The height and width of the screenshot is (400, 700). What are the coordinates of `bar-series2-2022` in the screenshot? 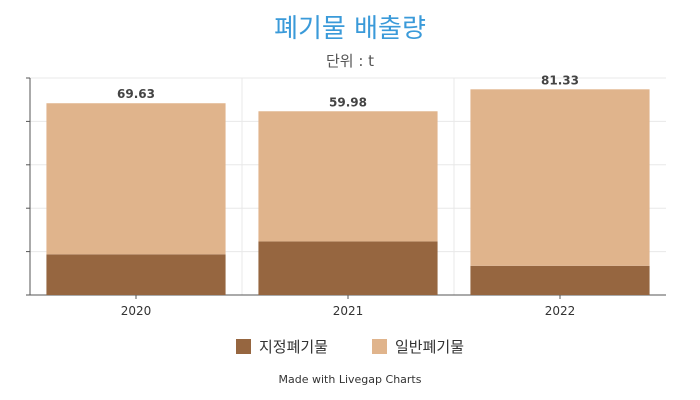 It's located at (560, 177).